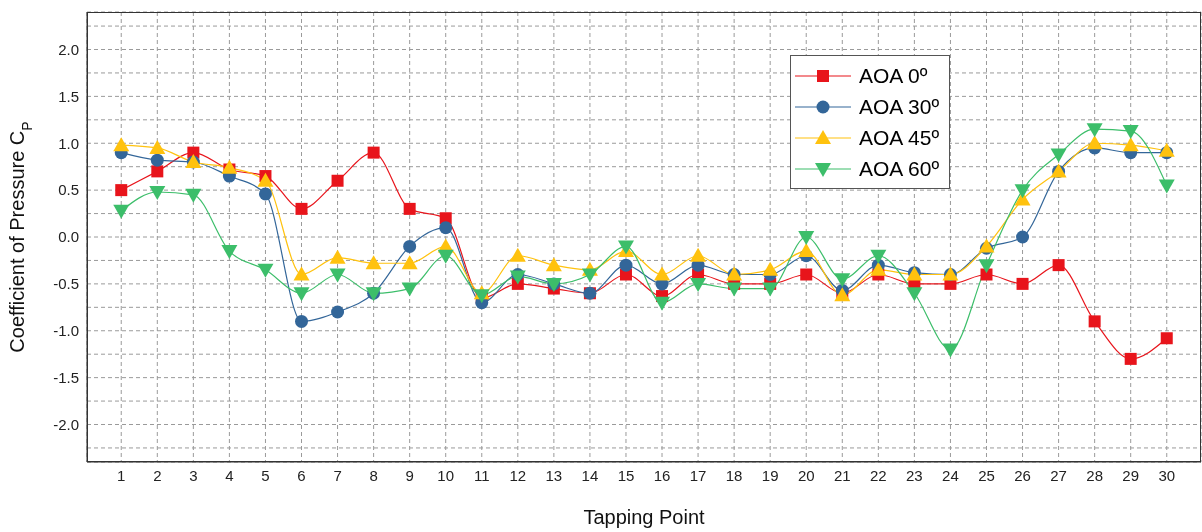 The width and height of the screenshot is (1202, 532). Describe the element at coordinates (893, 75) in the screenshot. I see `legend-label: AOA 0º` at that location.